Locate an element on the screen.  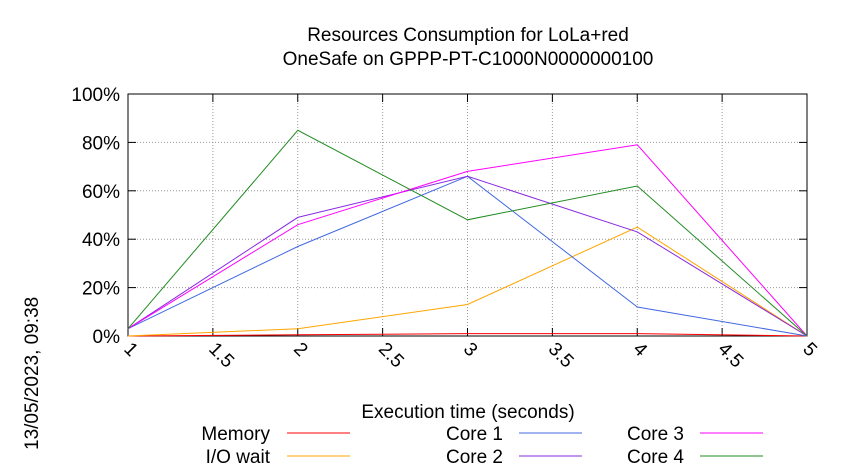
x-tick-label: 4.5 is located at coordinates (731, 356).